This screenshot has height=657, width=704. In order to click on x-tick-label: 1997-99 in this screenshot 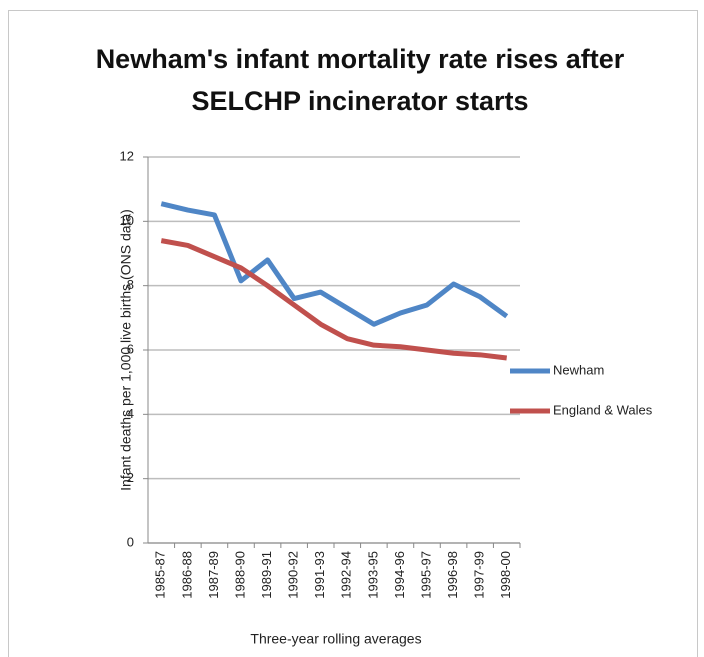, I will do `click(479, 575)`.